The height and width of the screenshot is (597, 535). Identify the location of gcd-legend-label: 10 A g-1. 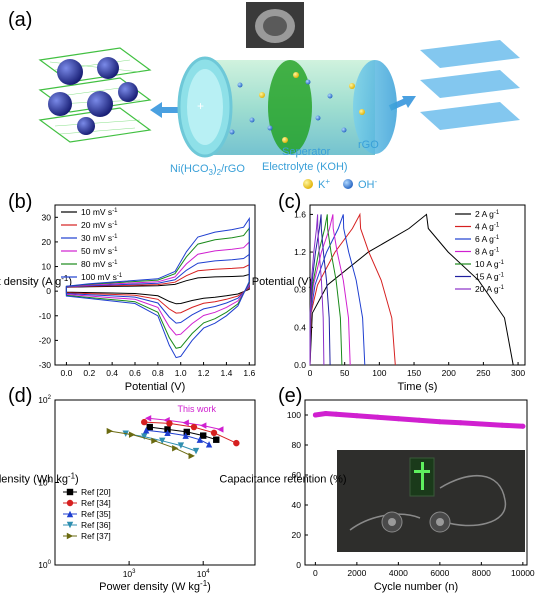
(490, 264).